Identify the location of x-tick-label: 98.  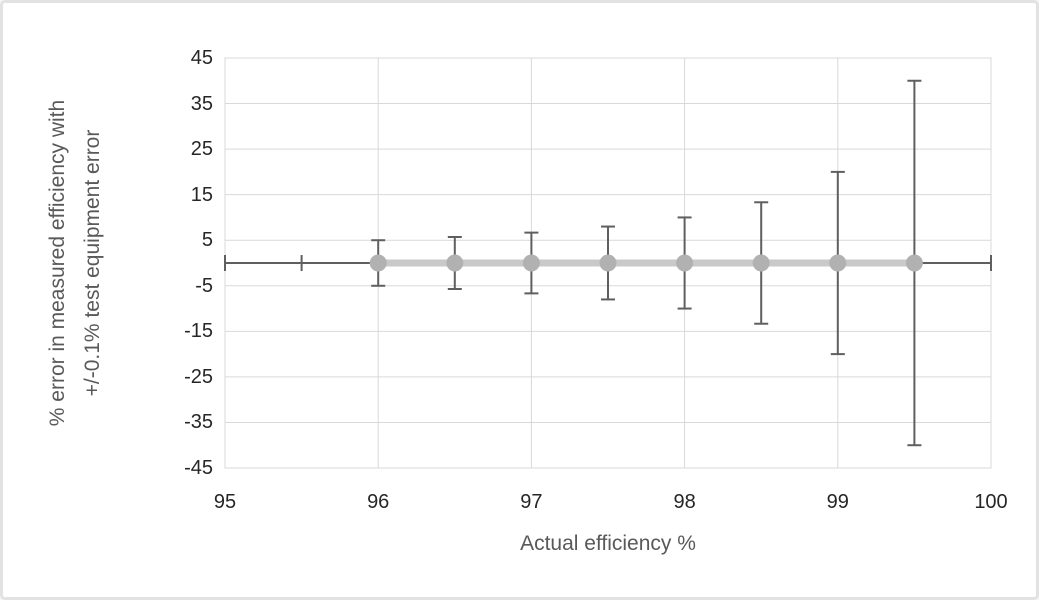
(684, 502).